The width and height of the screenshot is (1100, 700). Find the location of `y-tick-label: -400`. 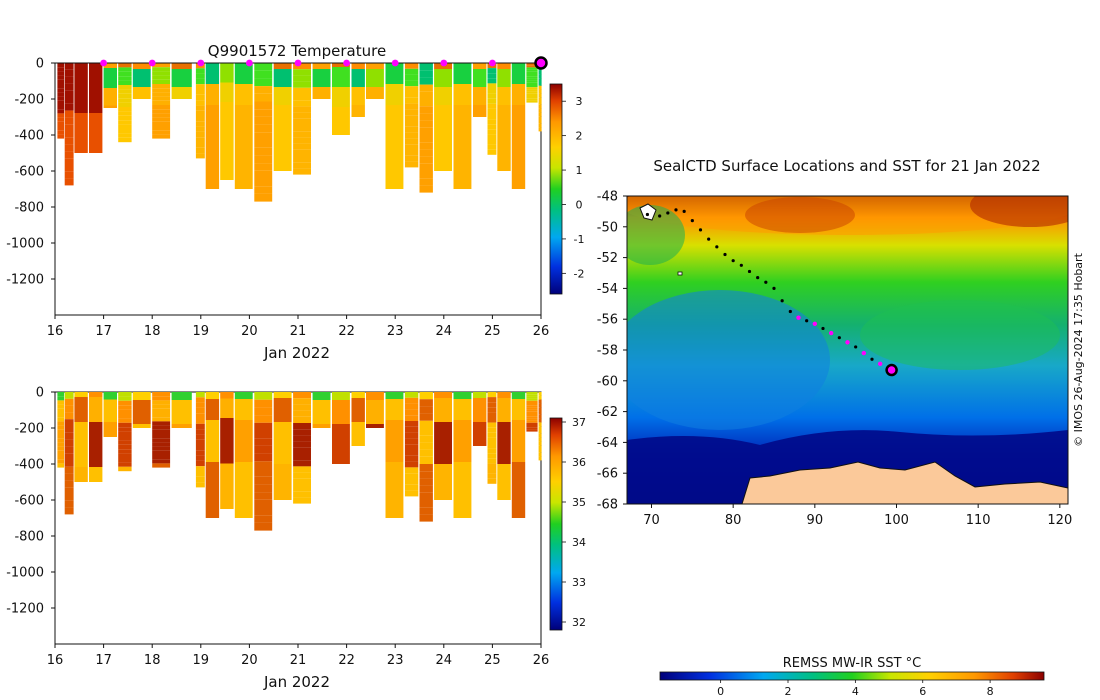

y-tick-label: -400 is located at coordinates (29, 136).